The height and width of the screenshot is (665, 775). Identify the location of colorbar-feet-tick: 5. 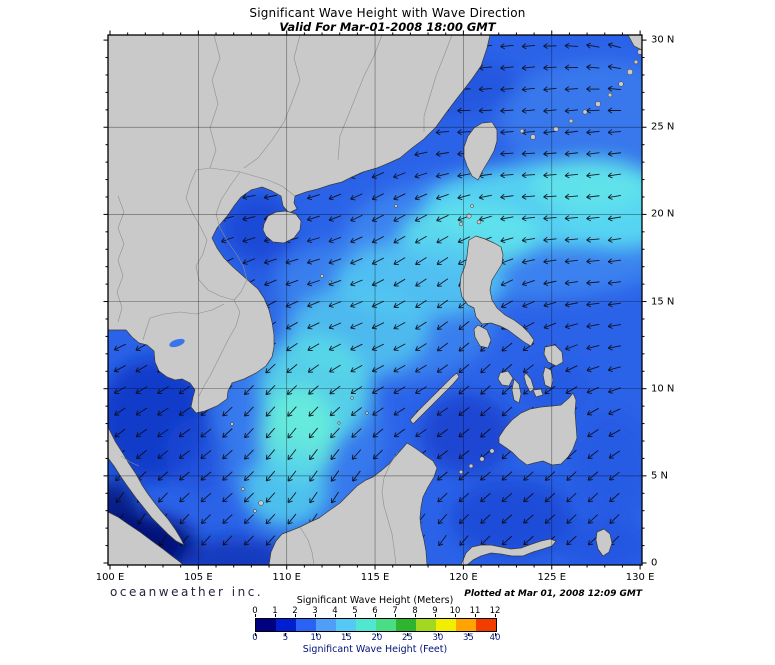
(285, 638).